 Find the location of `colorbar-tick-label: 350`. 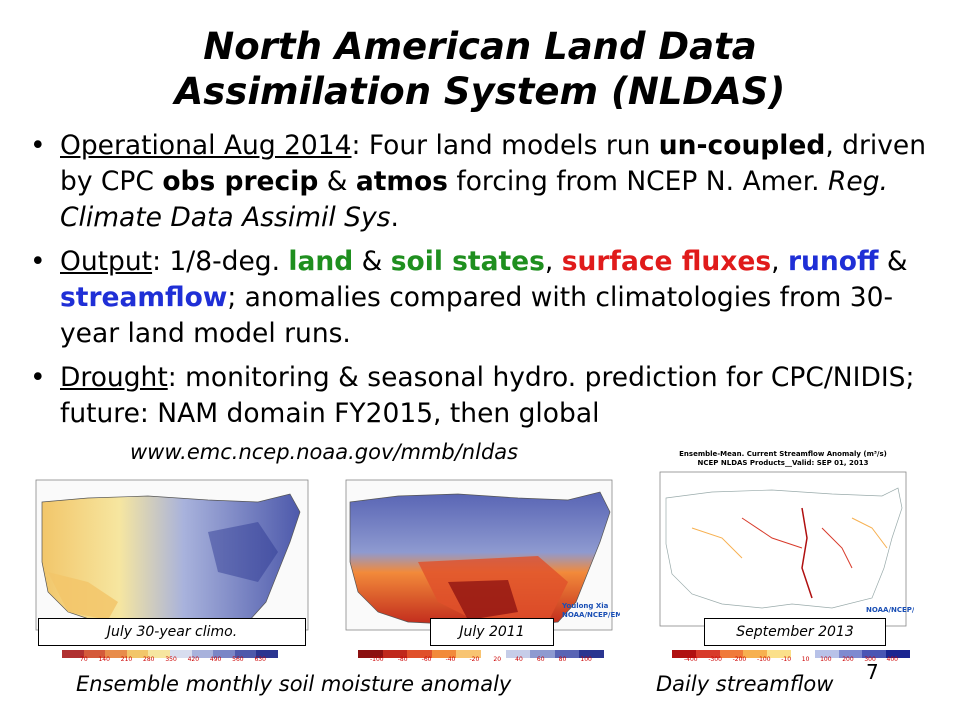

colorbar-tick-label: 350 is located at coordinates (171, 659).